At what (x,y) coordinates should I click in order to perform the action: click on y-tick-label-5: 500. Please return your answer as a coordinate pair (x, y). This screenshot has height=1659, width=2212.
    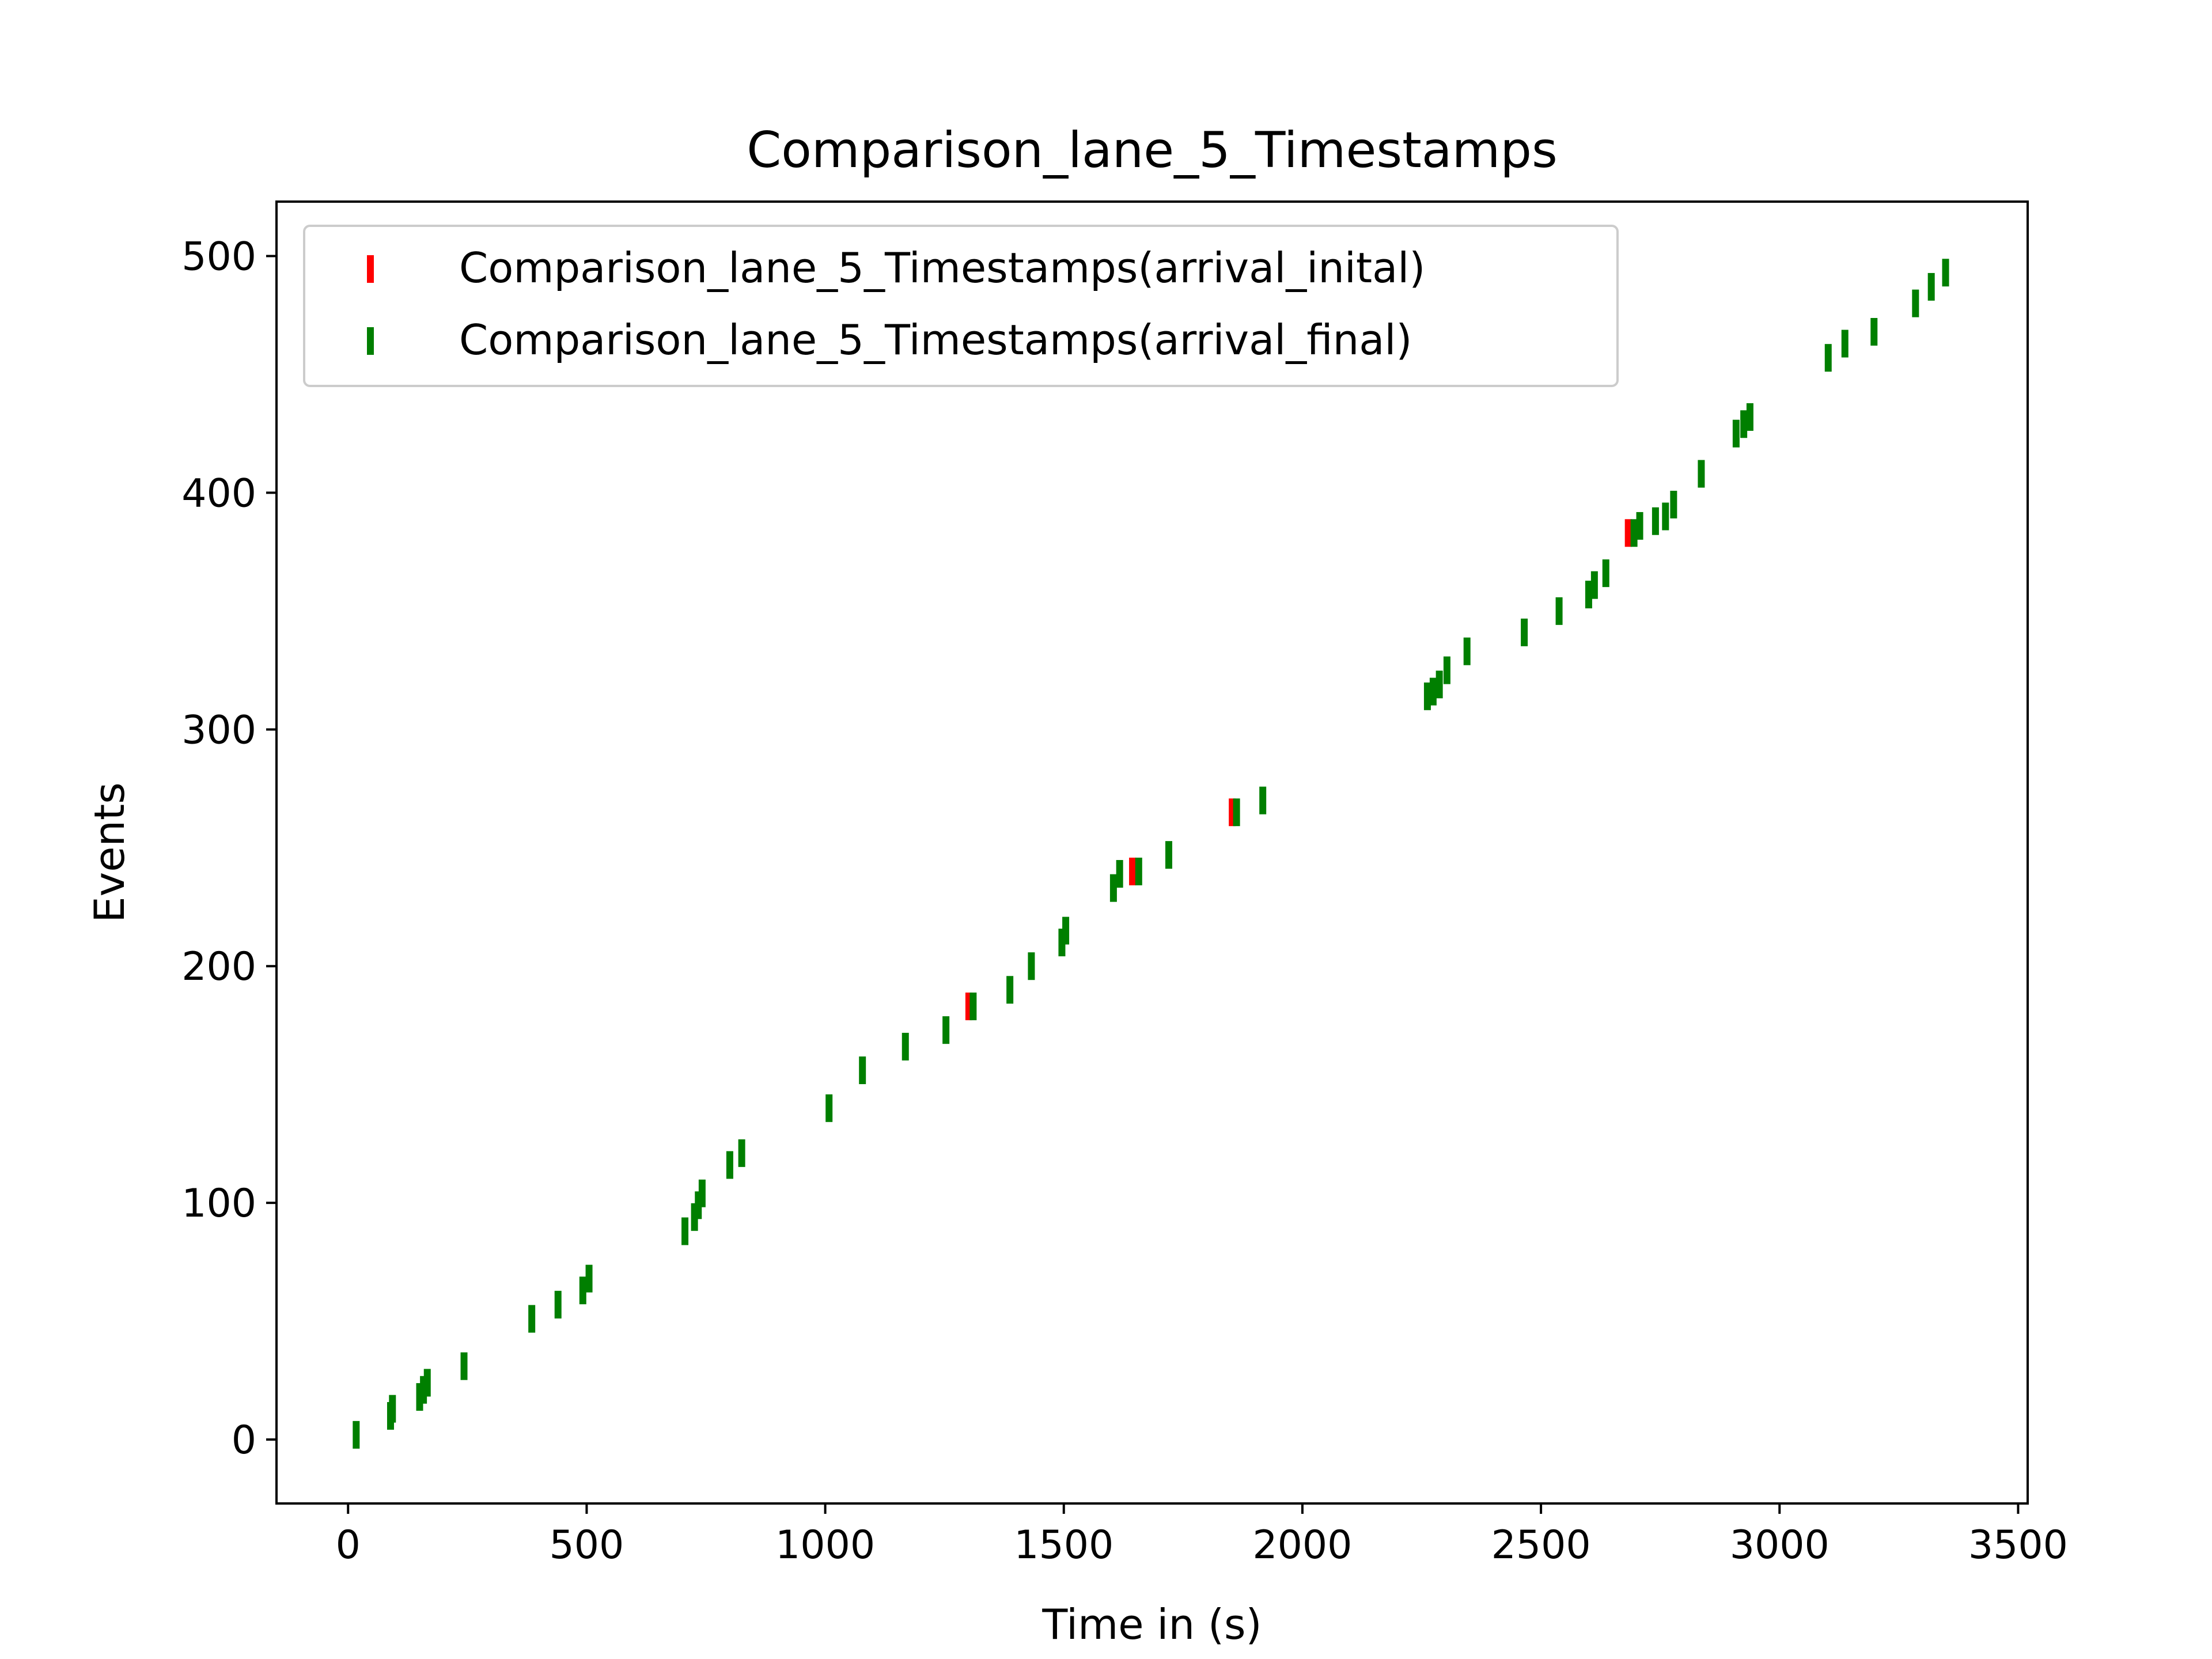
    Looking at the image, I should click on (218, 257).